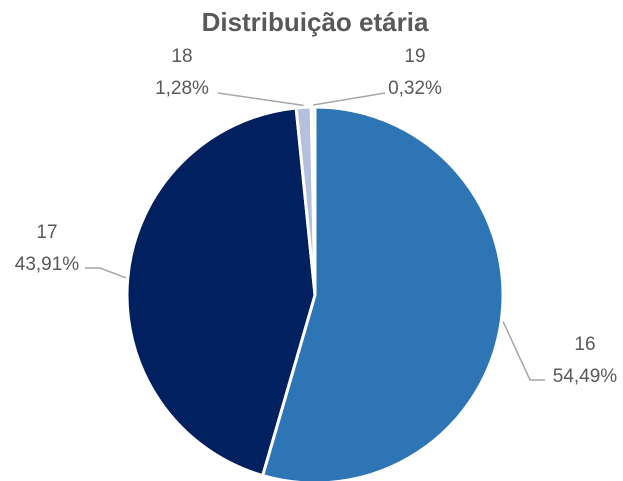  What do you see at coordinates (414, 56) in the screenshot?
I see `category-label: 19` at bounding box center [414, 56].